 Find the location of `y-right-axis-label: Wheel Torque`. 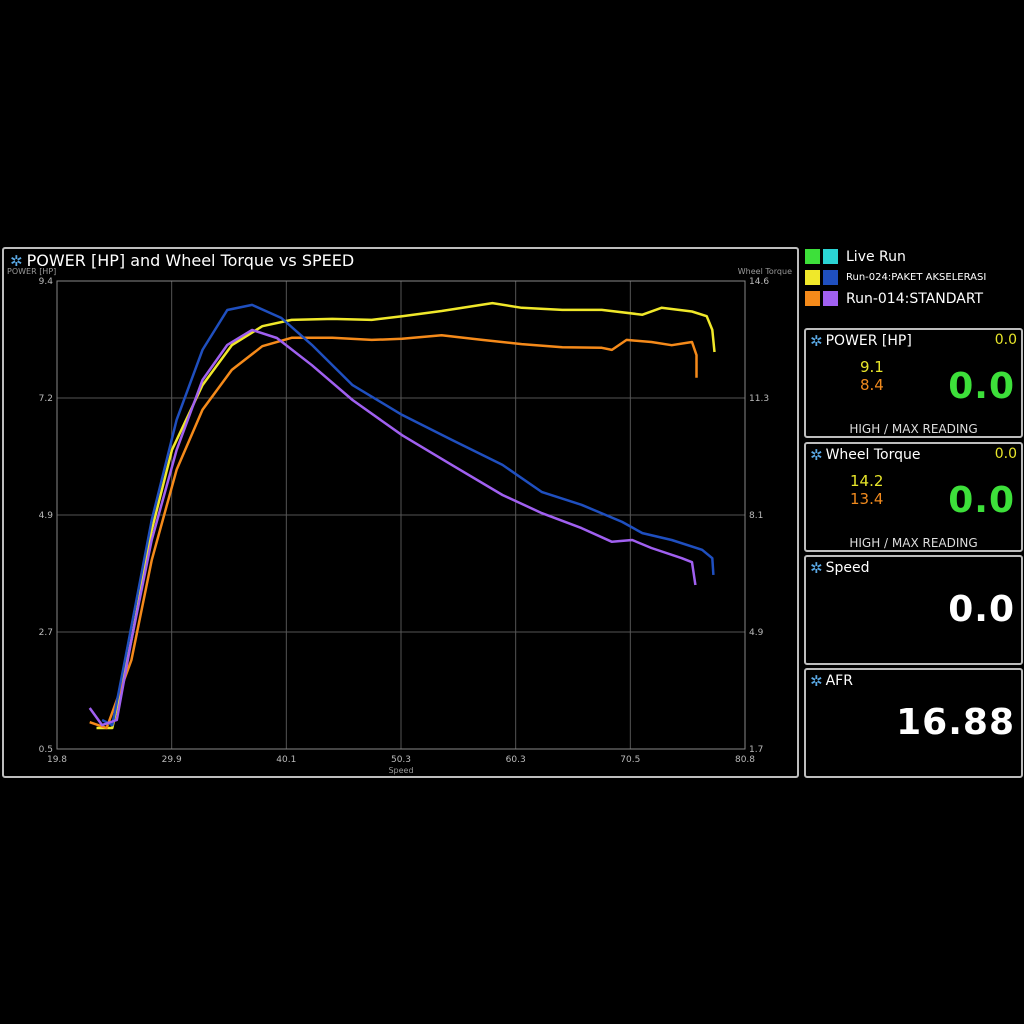

y-right-axis-label: Wheel Torque is located at coordinates (765, 271).